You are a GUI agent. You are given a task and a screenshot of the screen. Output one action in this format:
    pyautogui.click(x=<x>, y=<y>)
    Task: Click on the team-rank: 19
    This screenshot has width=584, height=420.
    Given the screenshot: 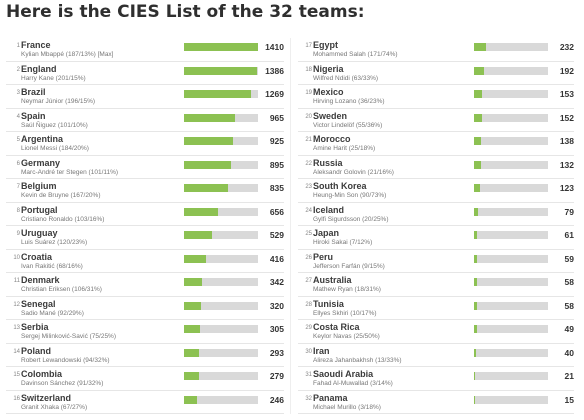 What is the action you would take?
    pyautogui.click(x=308, y=93)
    